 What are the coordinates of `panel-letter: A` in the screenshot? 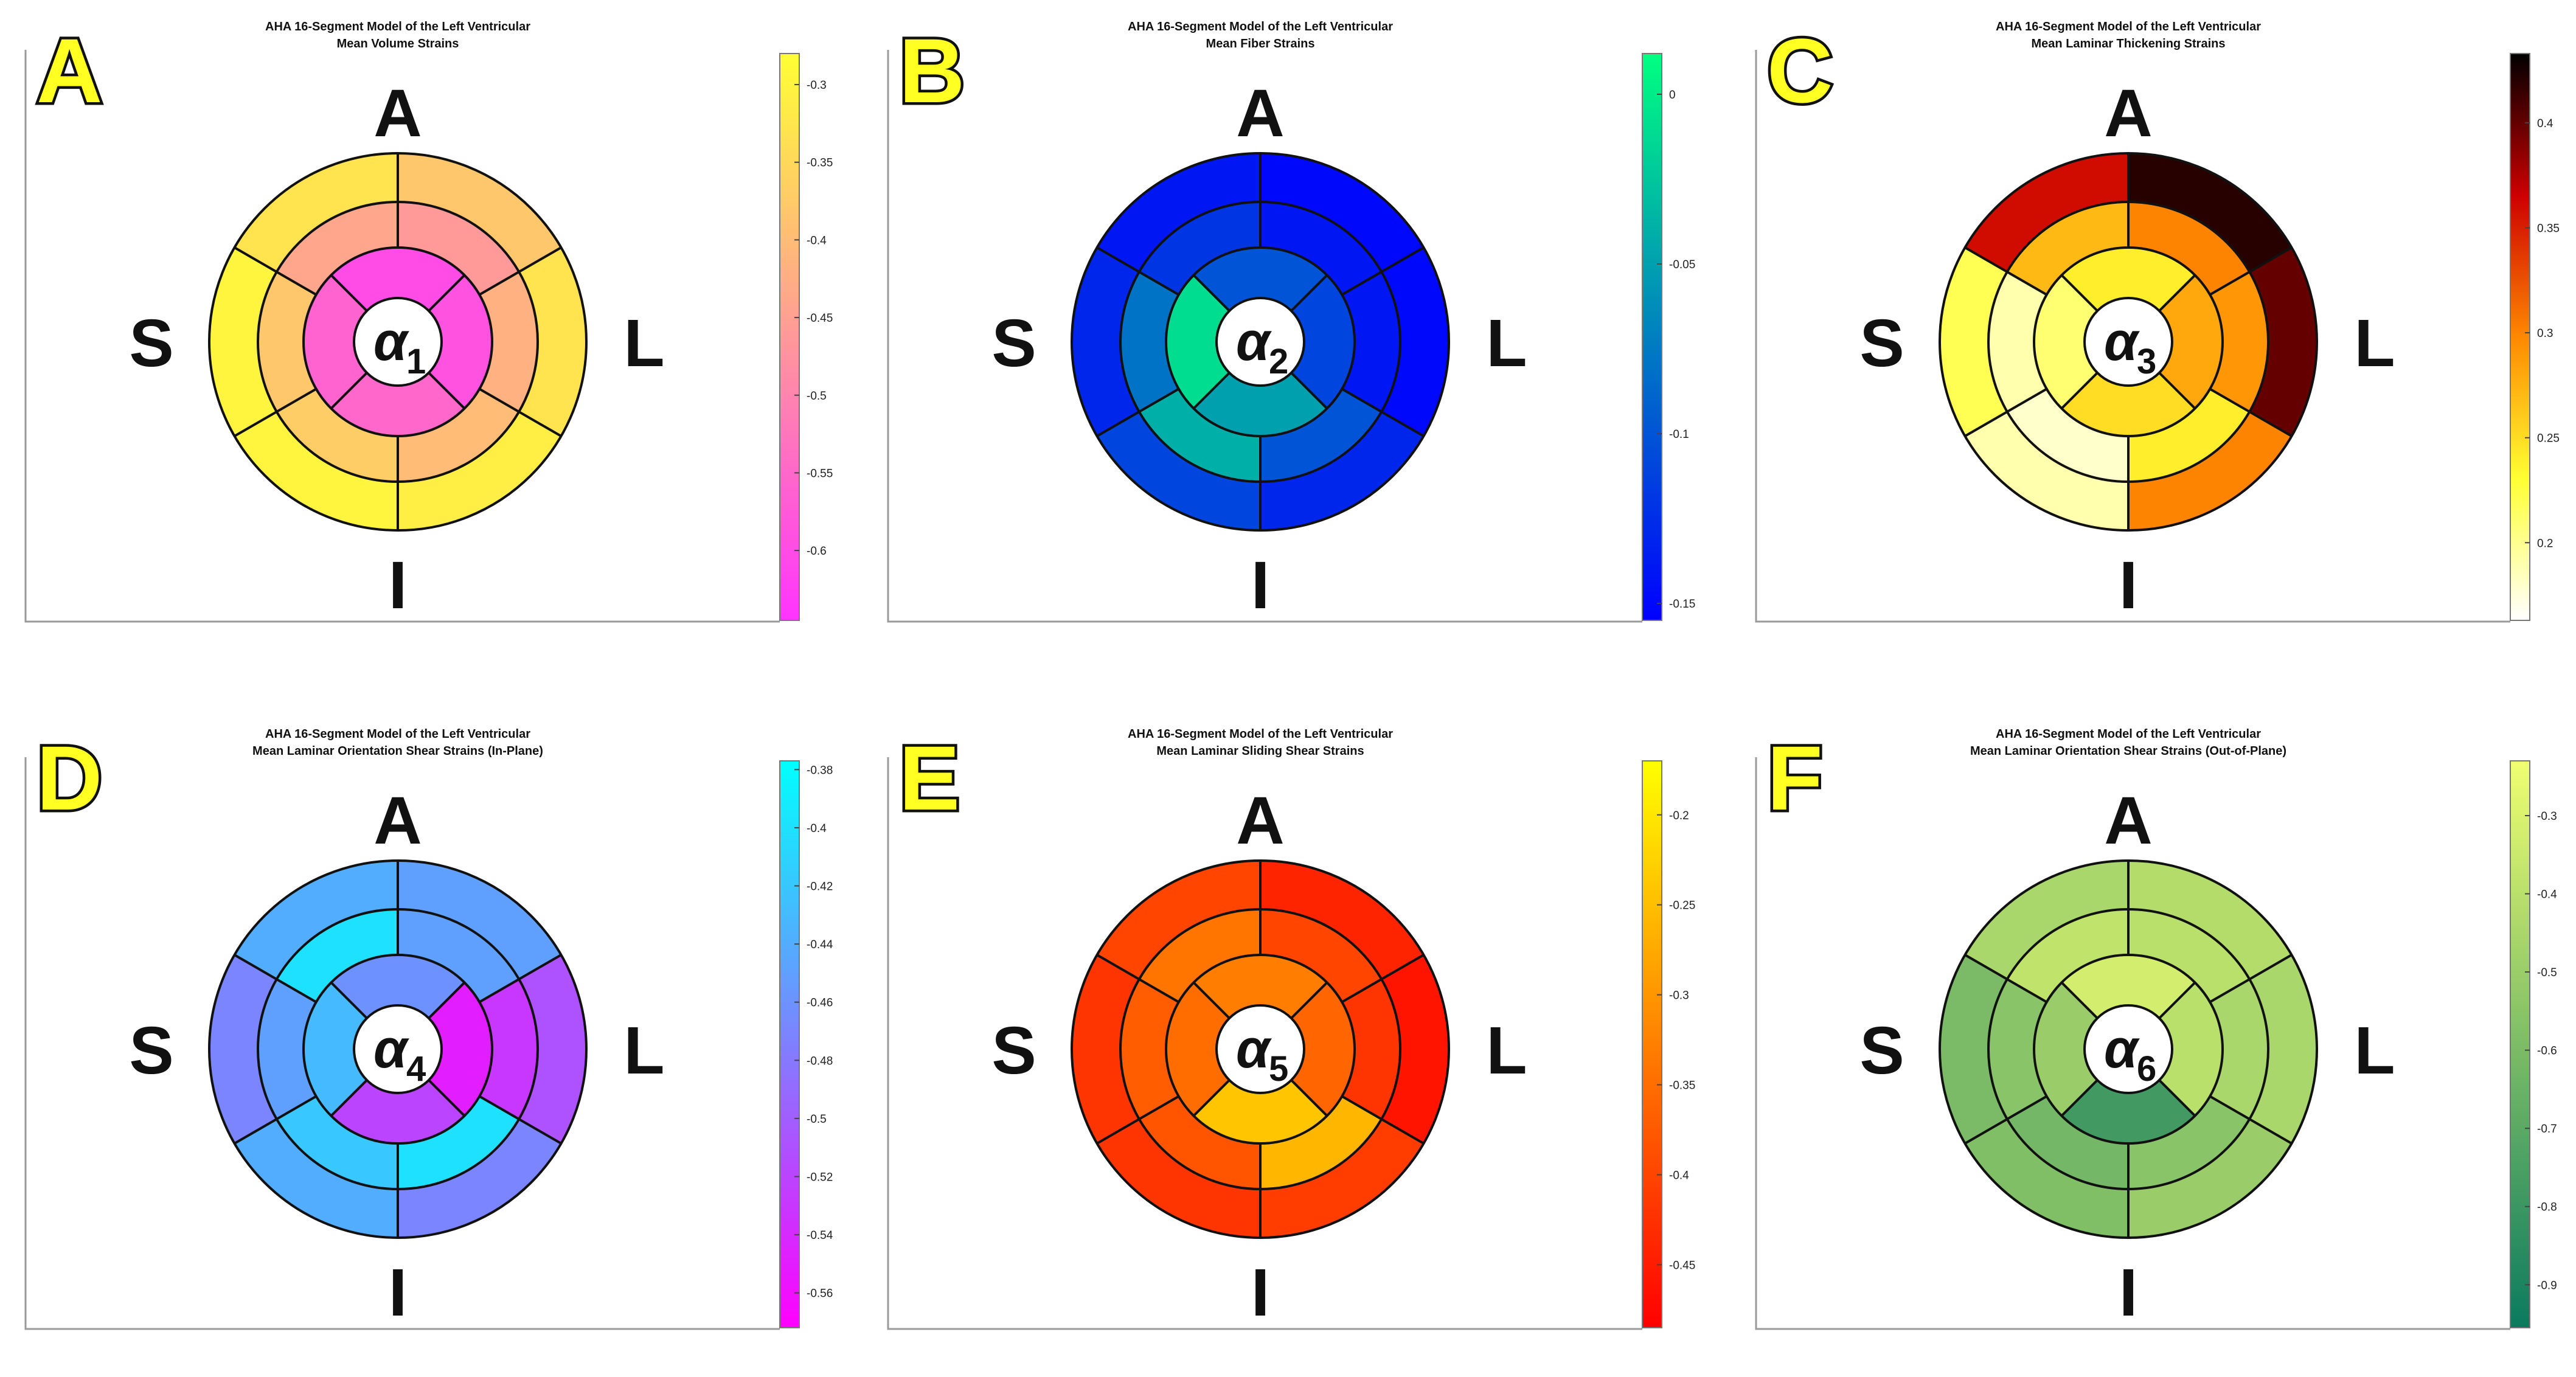 It's located at (69, 70).